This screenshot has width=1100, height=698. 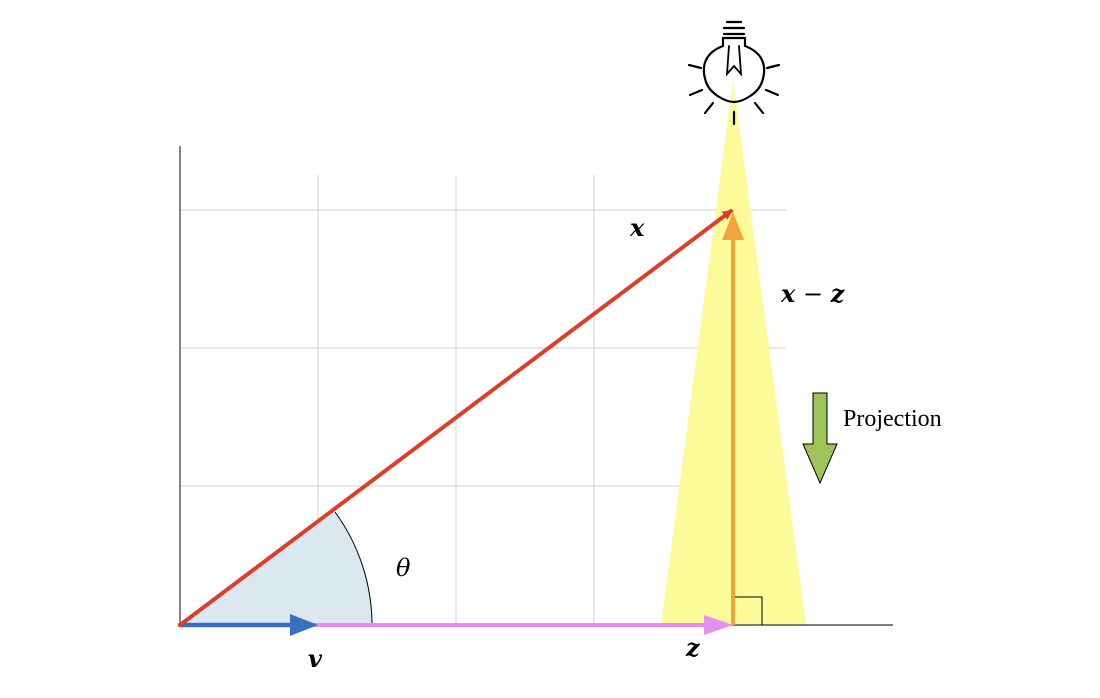 I want to click on angle-wedge, so click(x=276, y=568).